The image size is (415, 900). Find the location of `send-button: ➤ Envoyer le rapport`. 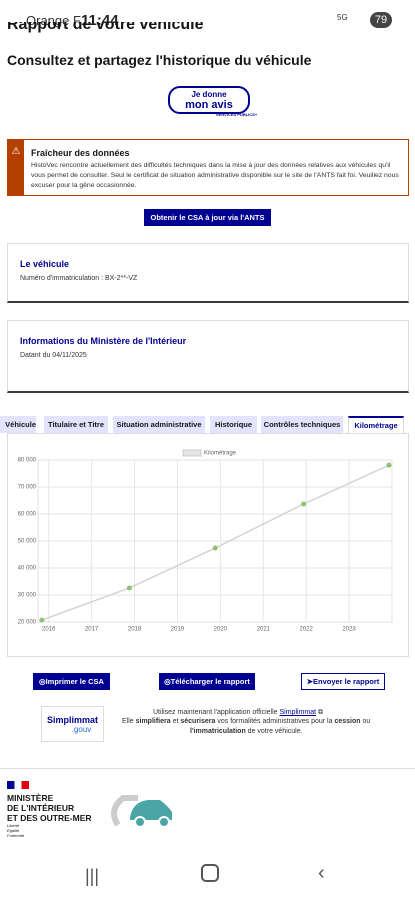

send-button: ➤ Envoyer le rapport is located at coordinates (343, 681).